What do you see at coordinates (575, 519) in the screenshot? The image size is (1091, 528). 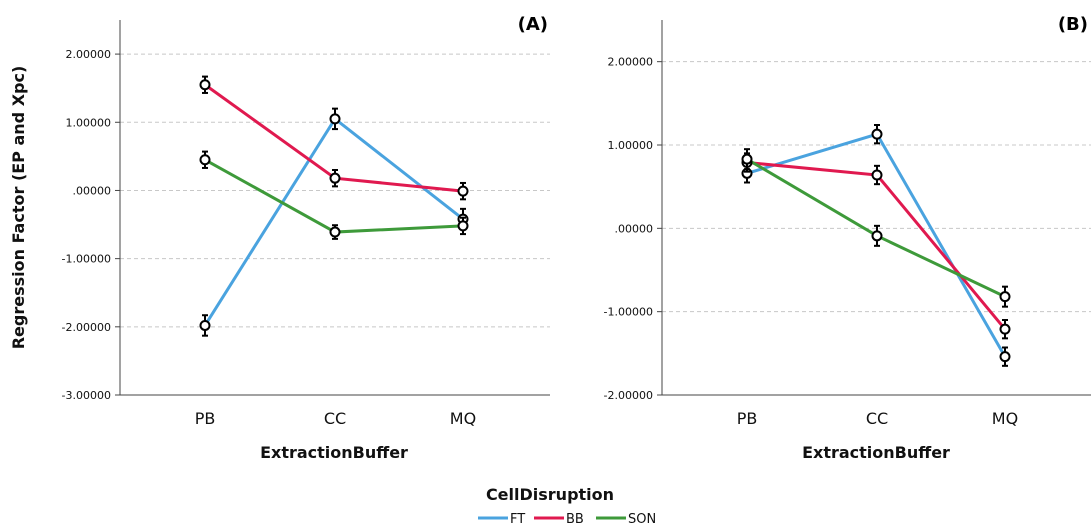 I see `legend-label-bb: BB` at bounding box center [575, 519].